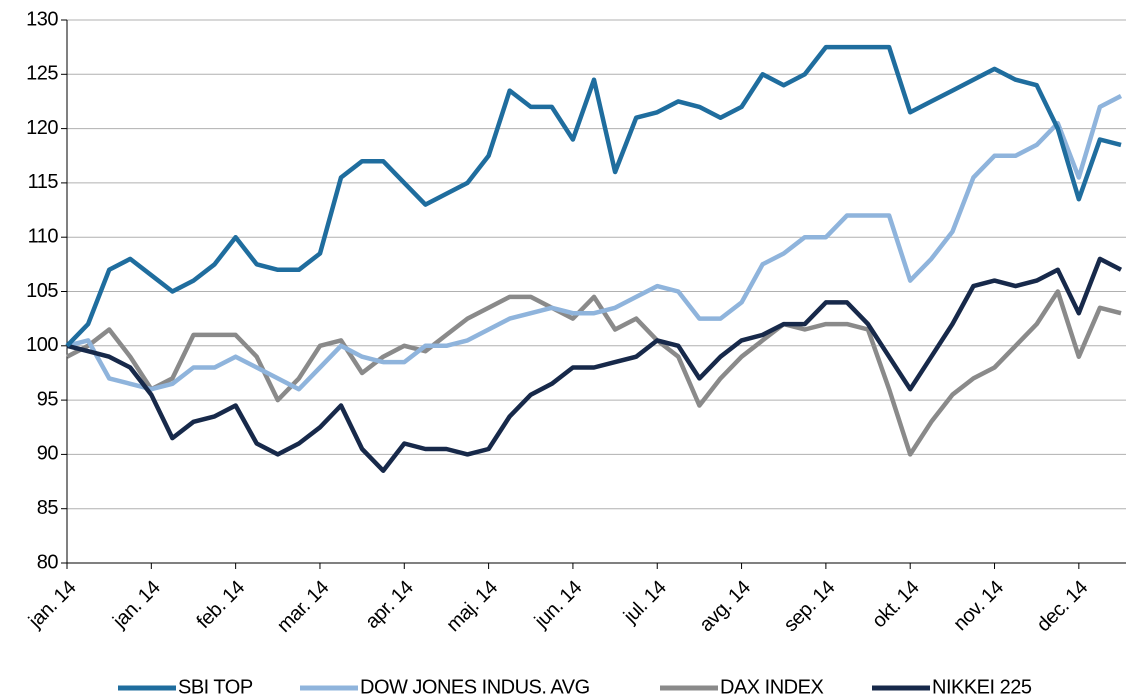 This screenshot has height=700, width=1126. I want to click on y-tick-label: 95, so click(48, 399).